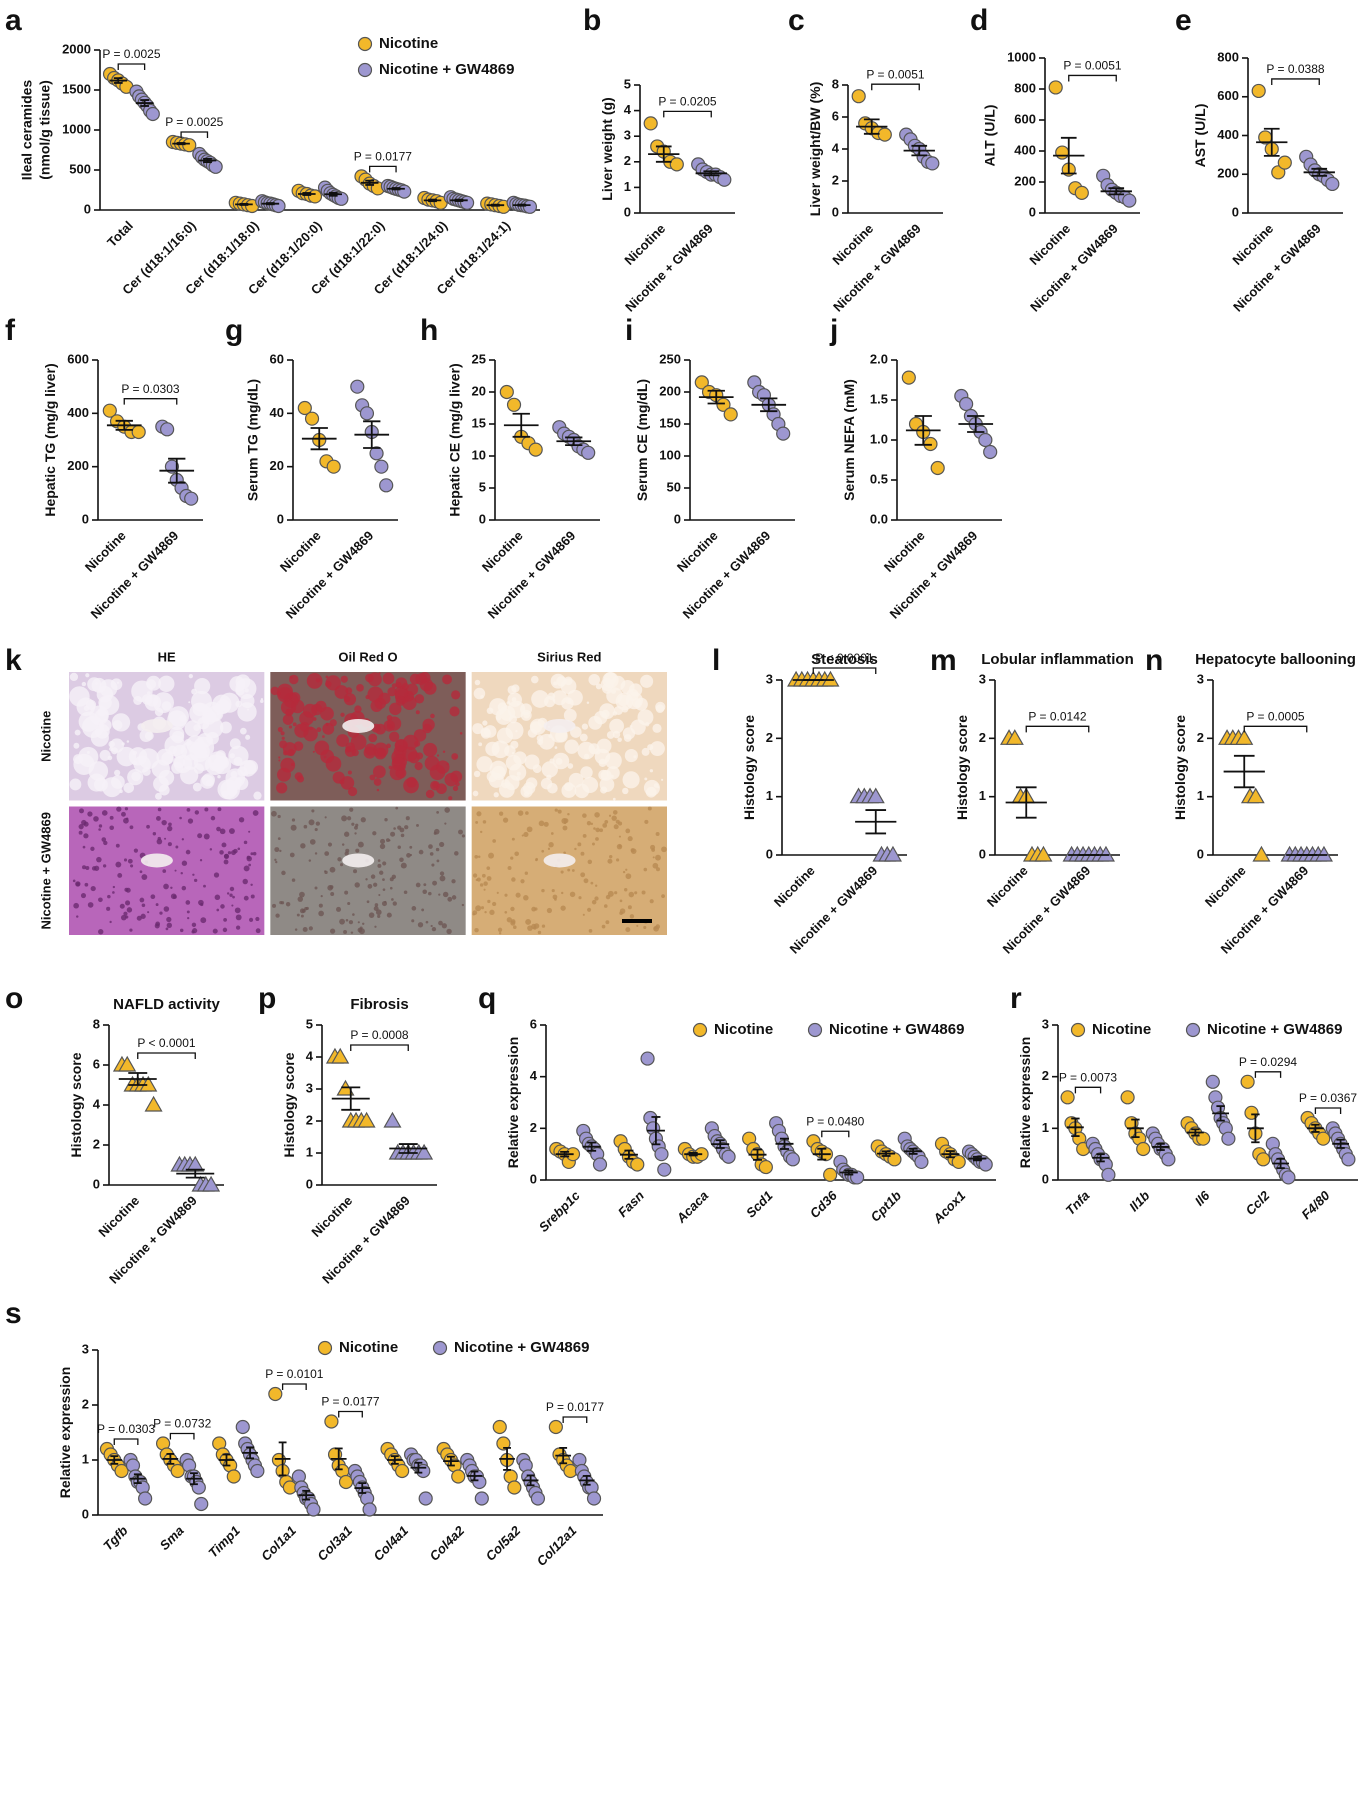 This screenshot has width=1369, height=1805. What do you see at coordinates (45, 870) in the screenshot?
I see `row-label: Nicotine + GW4869` at bounding box center [45, 870].